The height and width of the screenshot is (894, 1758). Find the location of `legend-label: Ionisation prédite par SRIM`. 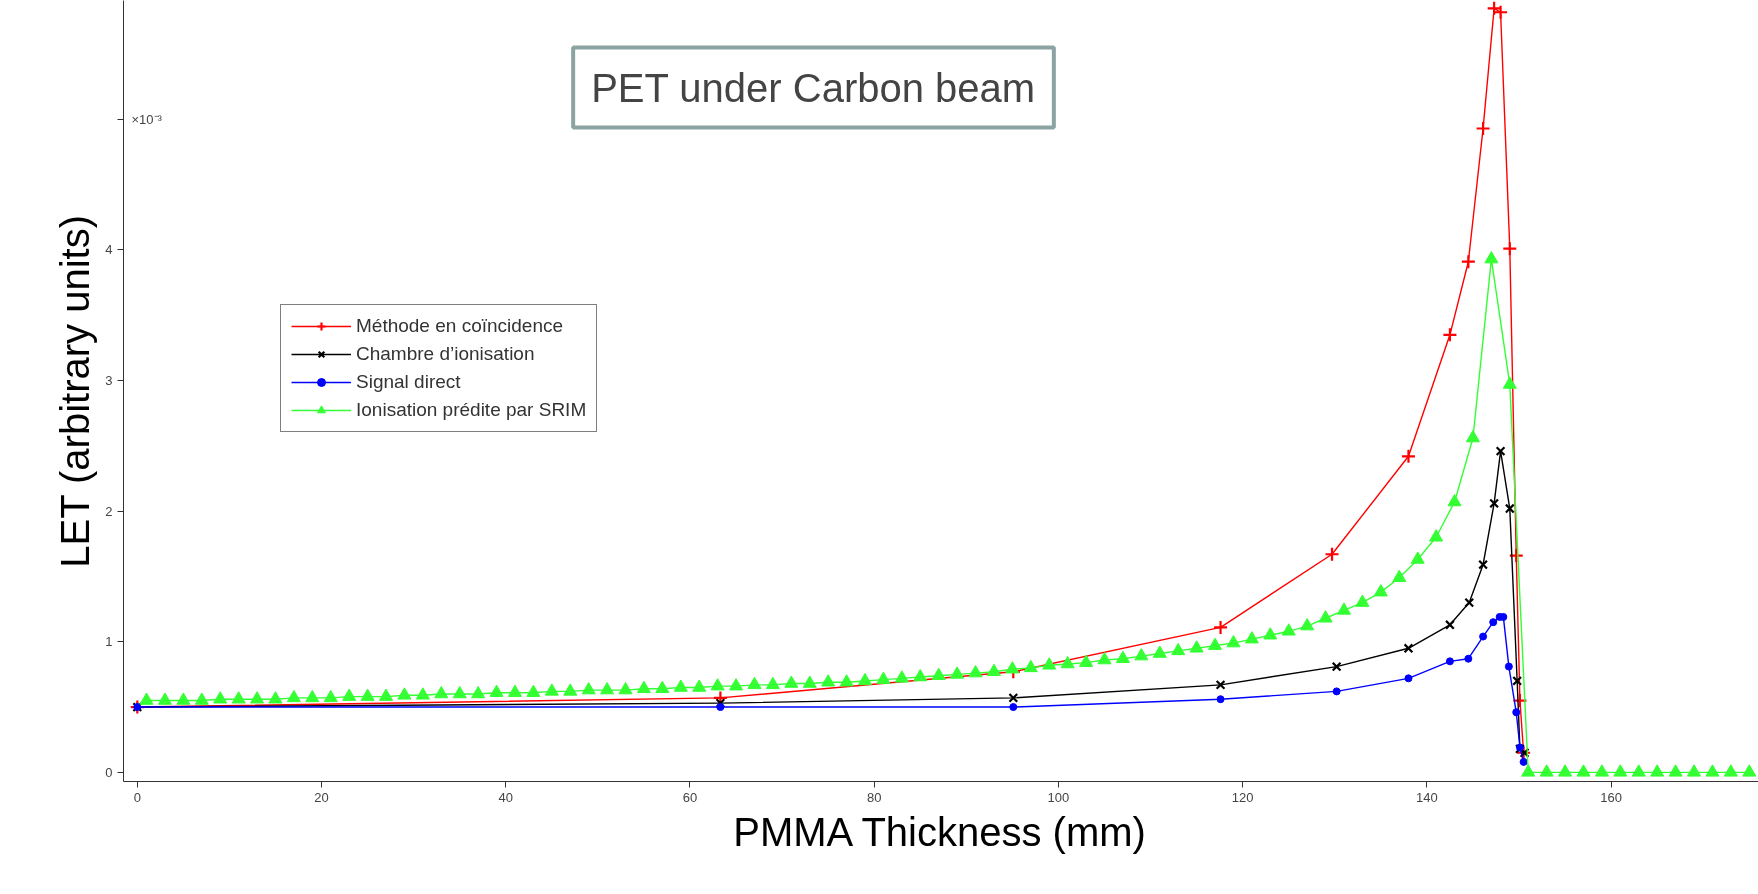

legend-label: Ionisation prédite par SRIM is located at coordinates (471, 410).